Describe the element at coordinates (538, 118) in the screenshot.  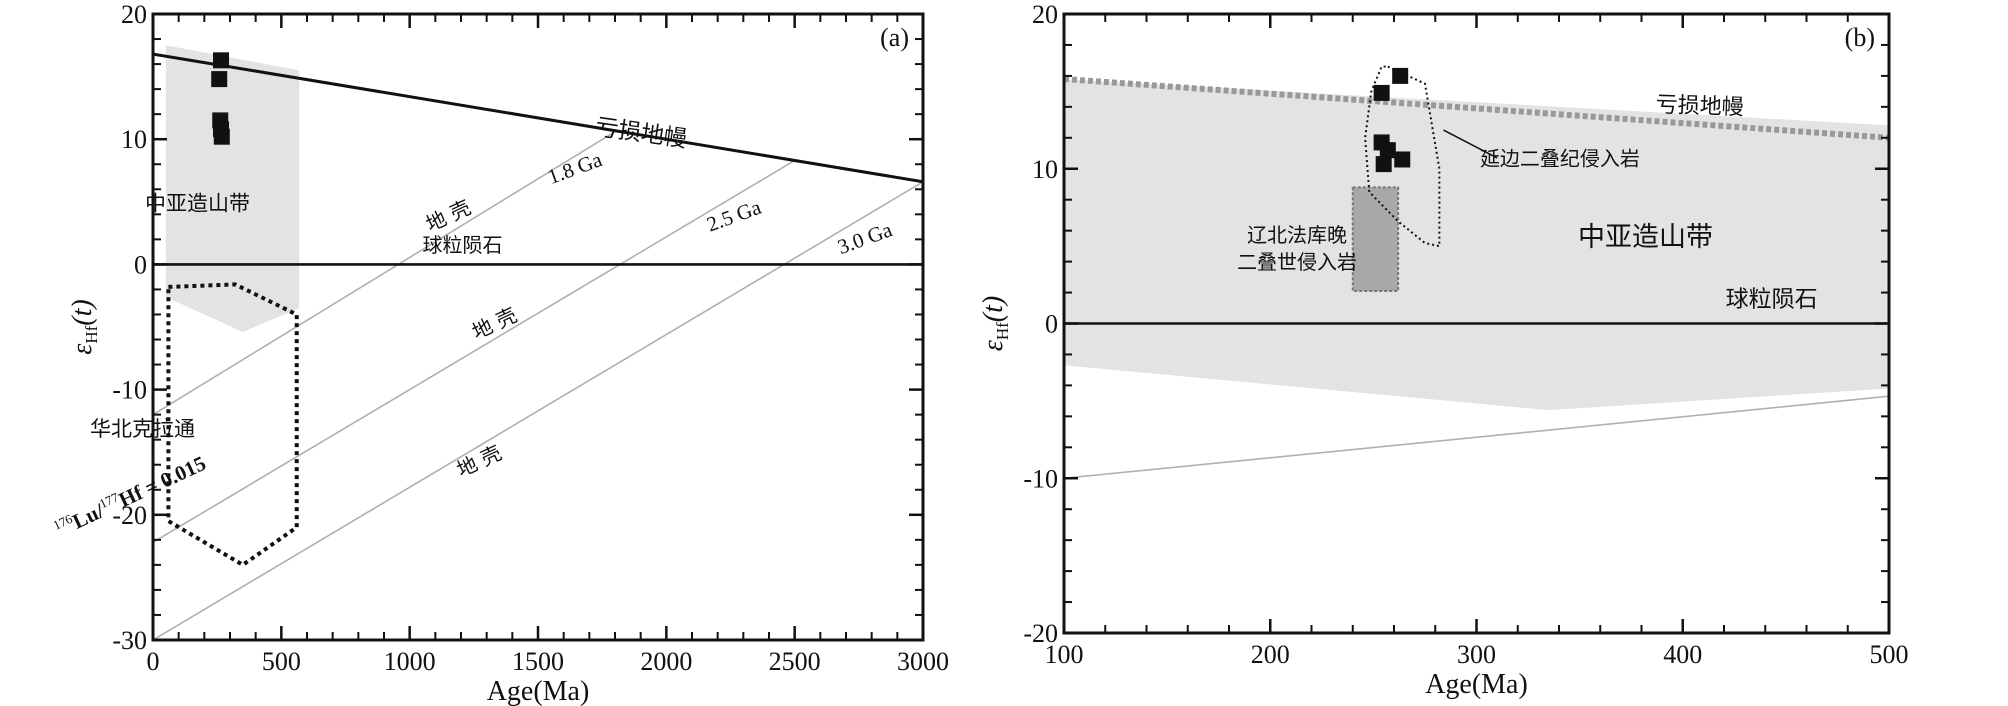
I see `a-depleted-mantle-line` at that location.